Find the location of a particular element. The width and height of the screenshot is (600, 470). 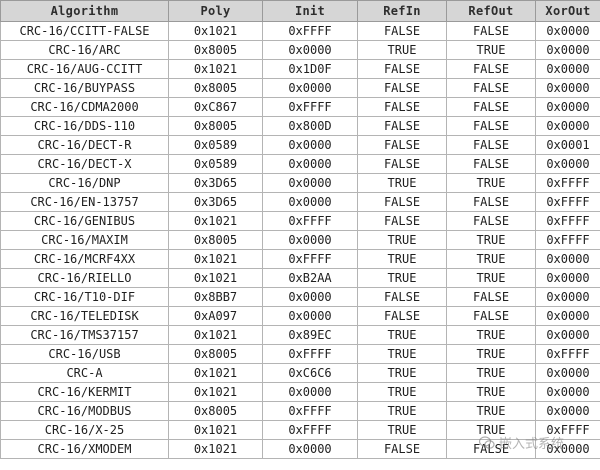

cell-algorithm: CRC-16/CDMA2000 is located at coordinates (84, 107).